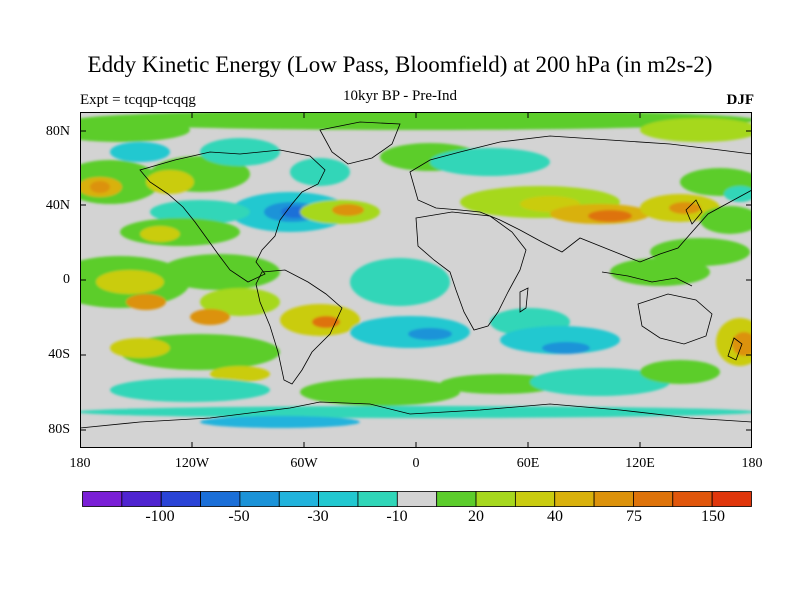  Describe the element at coordinates (528, 463) in the screenshot. I see `lon-label-60e: 60E` at that location.